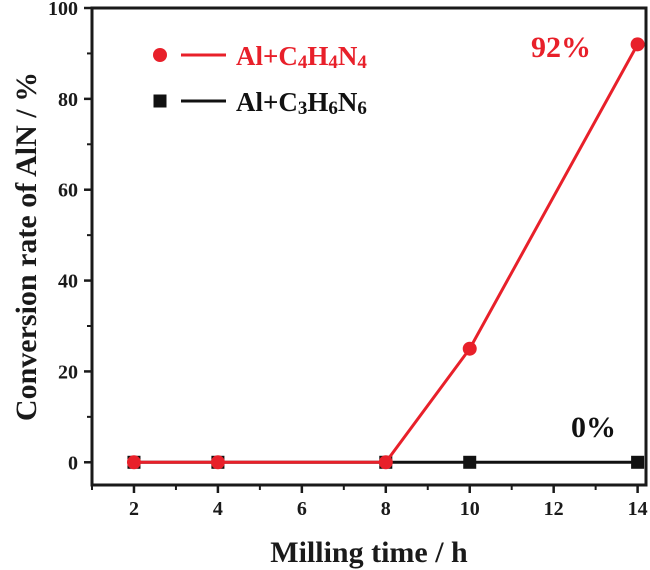 Image resolution: width=650 pixels, height=570 pixels. I want to click on y-tick-label: 100, so click(63, 10).